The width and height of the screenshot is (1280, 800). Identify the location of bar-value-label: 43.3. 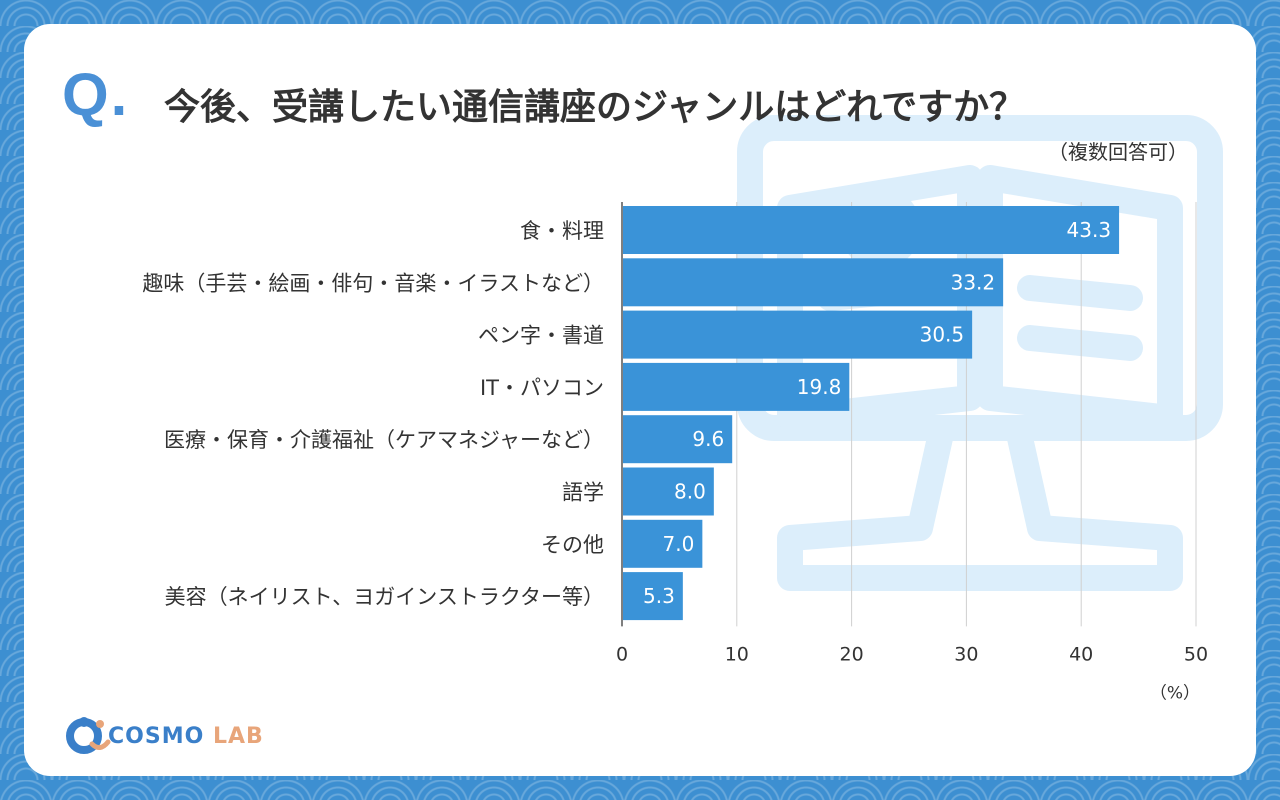
(1089, 230).